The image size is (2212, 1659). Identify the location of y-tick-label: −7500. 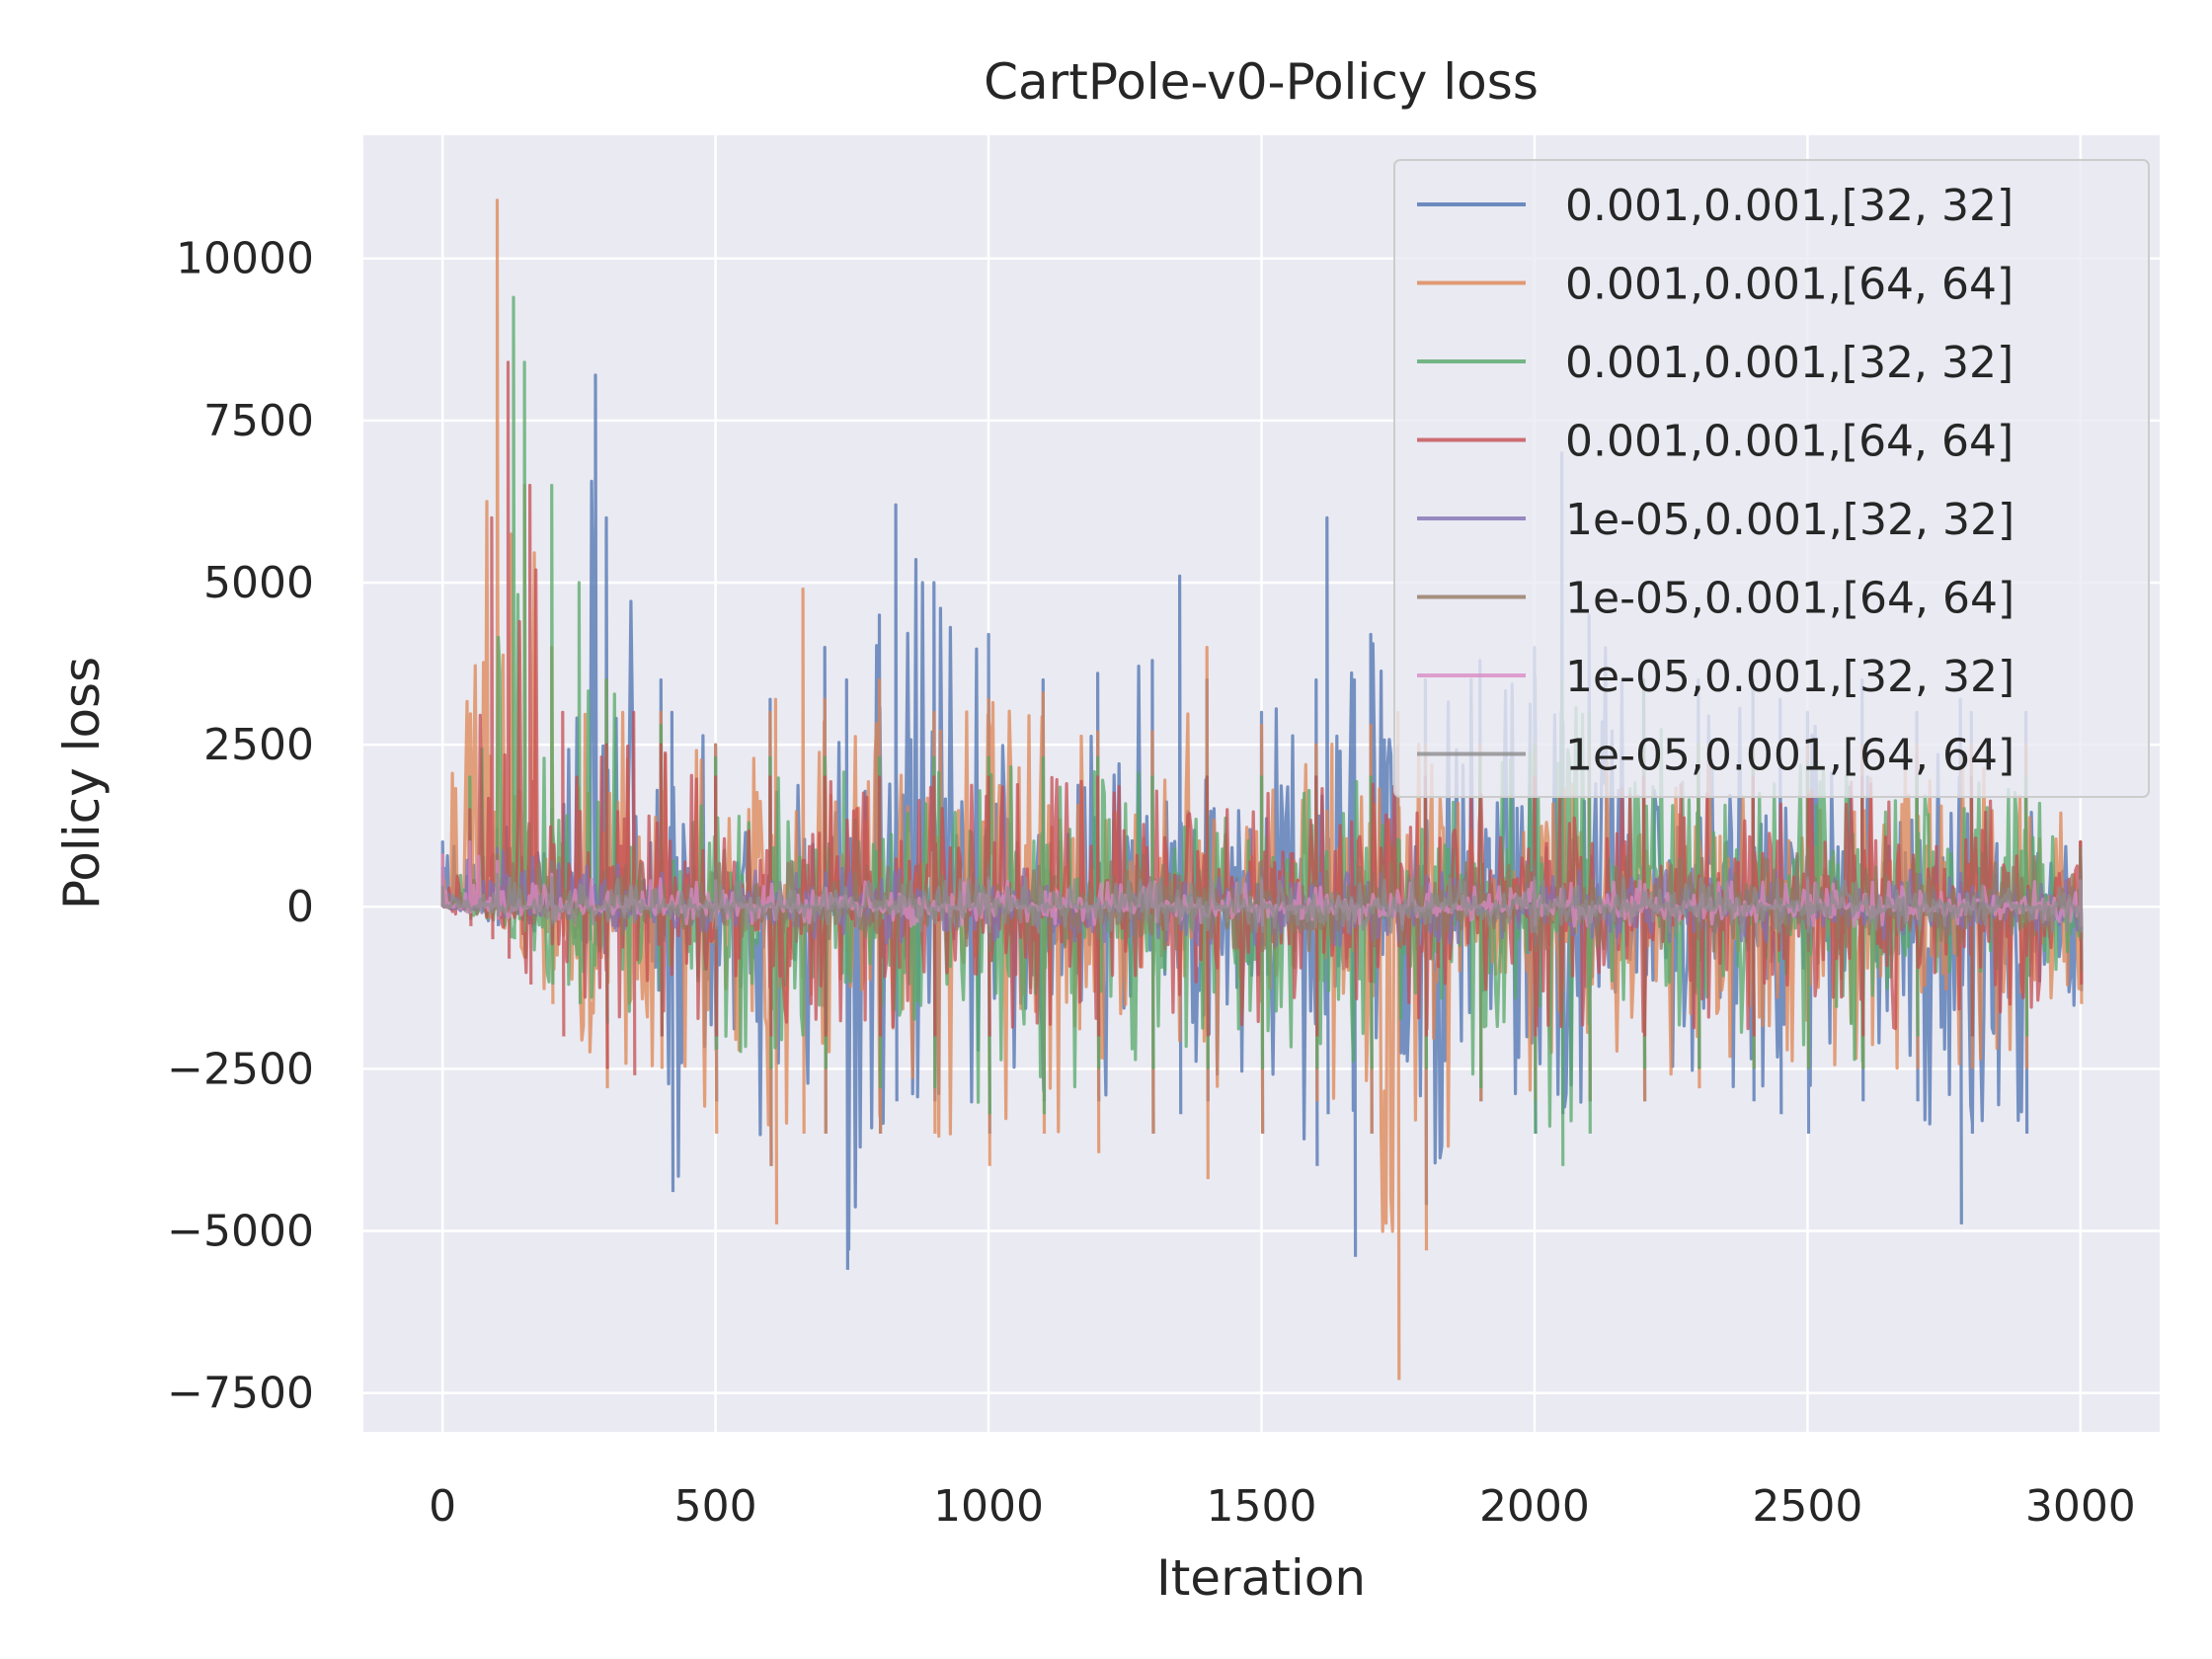
(241, 1394).